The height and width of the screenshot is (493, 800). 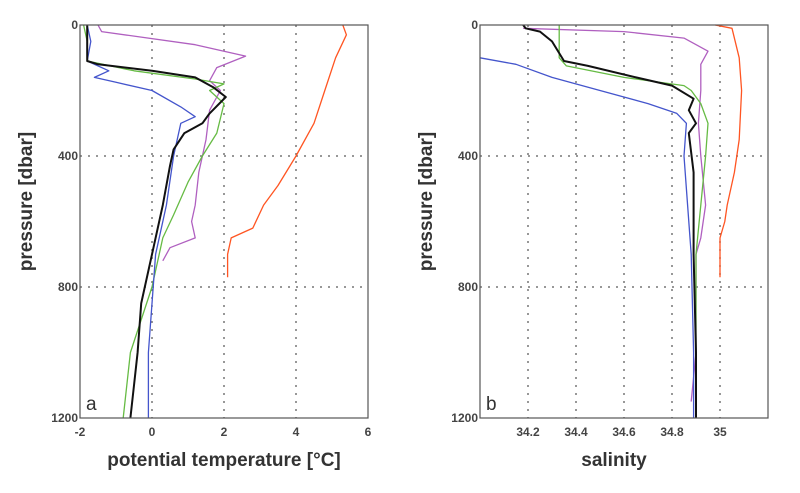 I want to click on series-line-black, so click(x=156, y=222).